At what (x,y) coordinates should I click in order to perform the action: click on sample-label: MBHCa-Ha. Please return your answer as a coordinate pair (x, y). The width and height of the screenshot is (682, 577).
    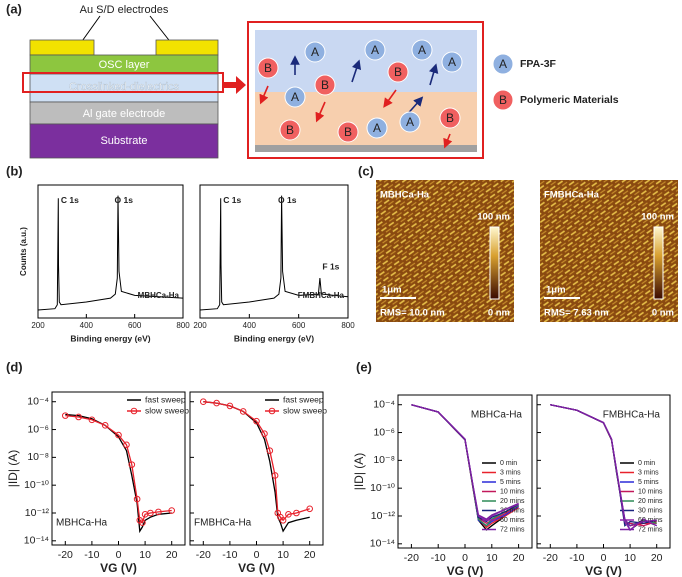
    Looking at the image, I should click on (497, 415).